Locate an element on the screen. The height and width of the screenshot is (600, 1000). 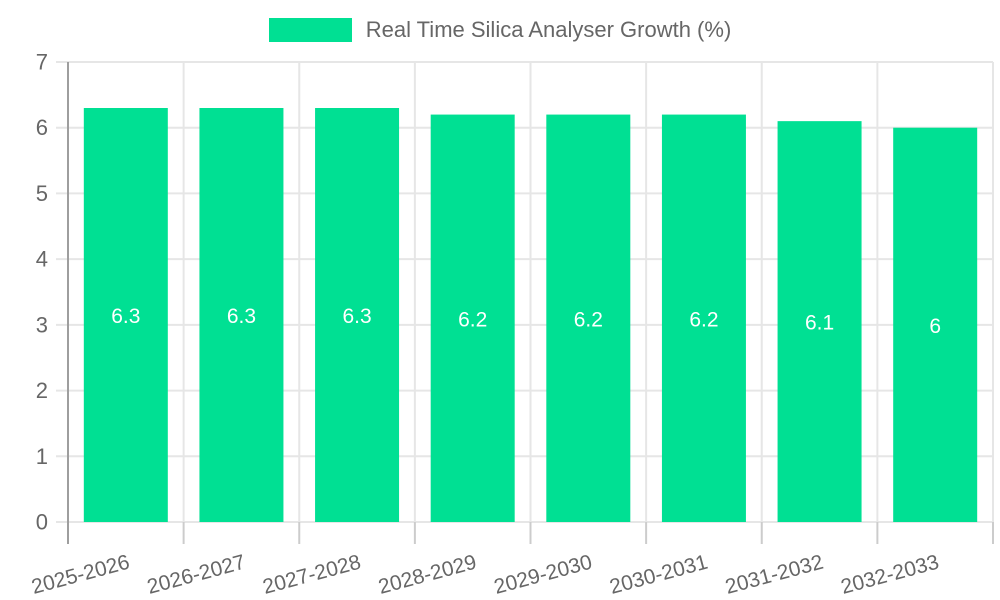
bar-2025-2026 is located at coordinates (125, 315).